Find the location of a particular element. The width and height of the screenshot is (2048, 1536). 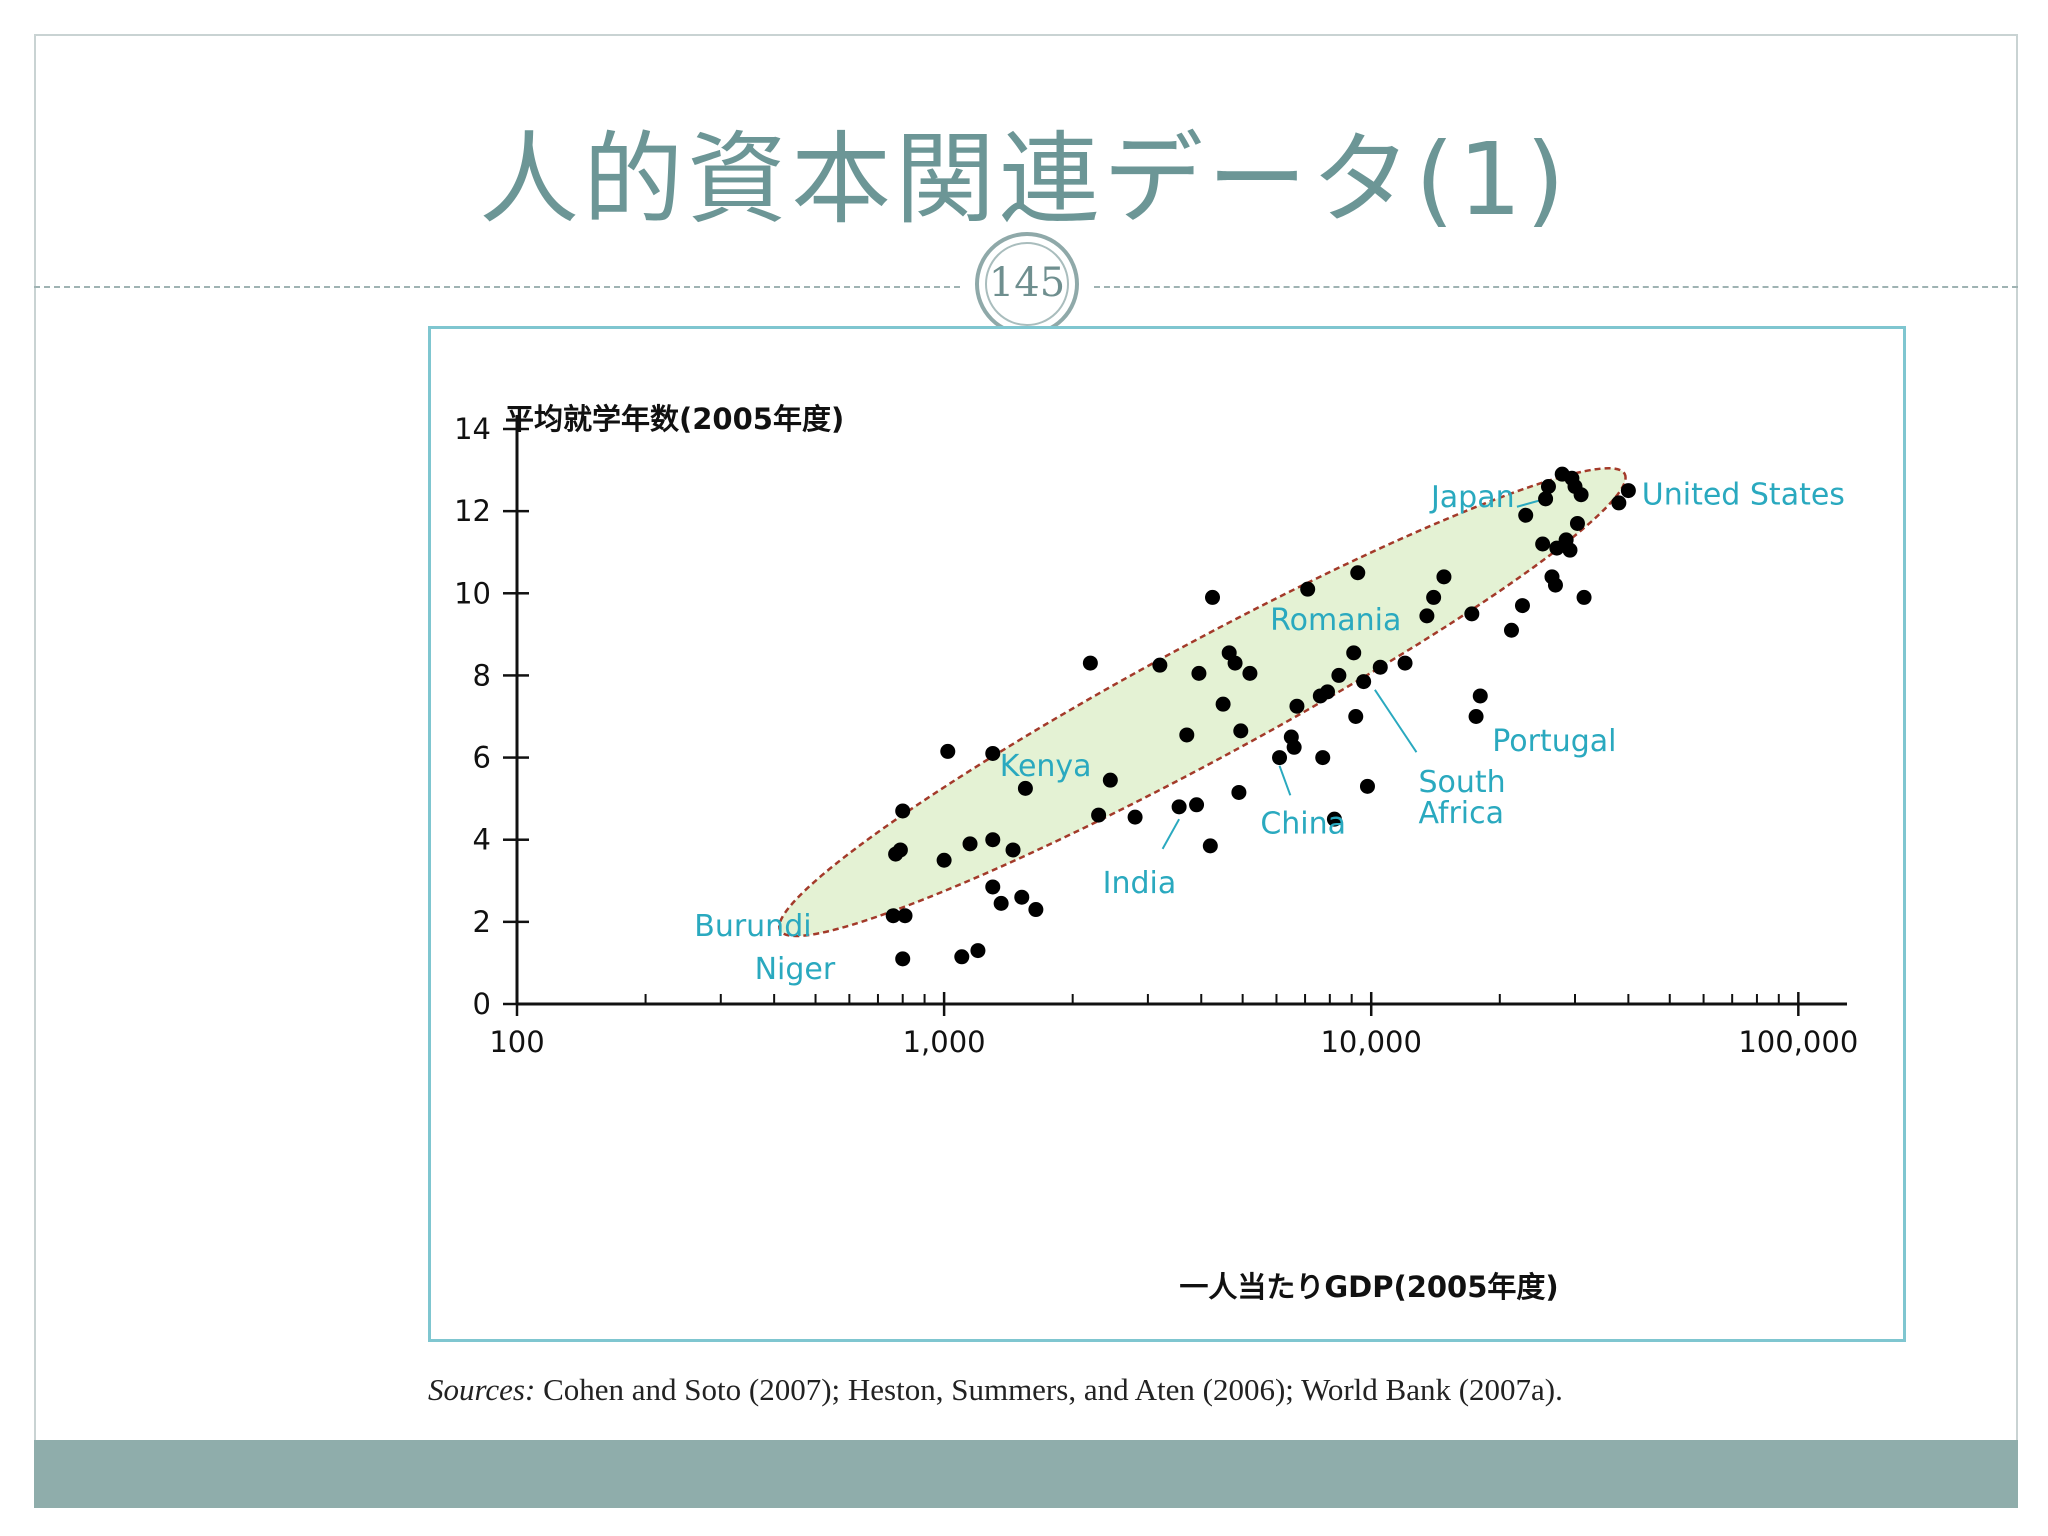

y-tick-label: 10 is located at coordinates (472, 593).